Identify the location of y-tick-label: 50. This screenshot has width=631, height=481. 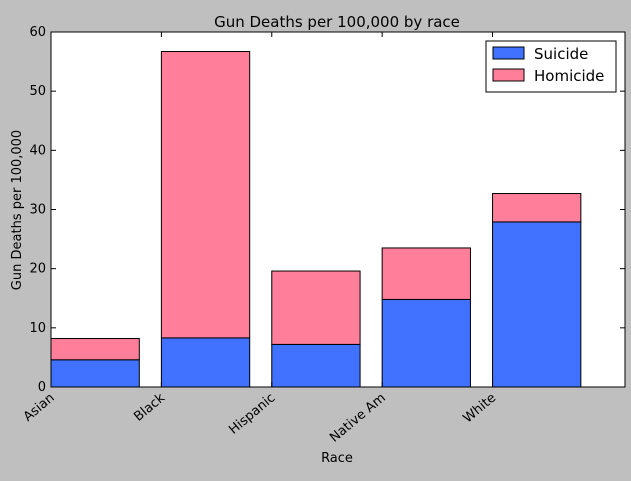
(37, 91).